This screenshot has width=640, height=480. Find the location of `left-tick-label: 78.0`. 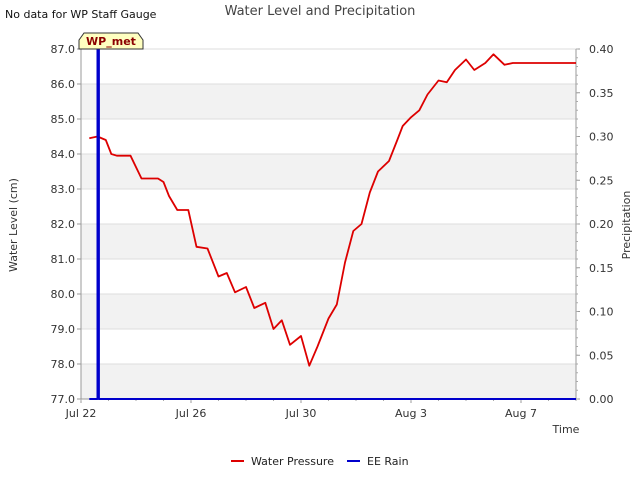

left-tick-label: 78.0 is located at coordinates (63, 364).